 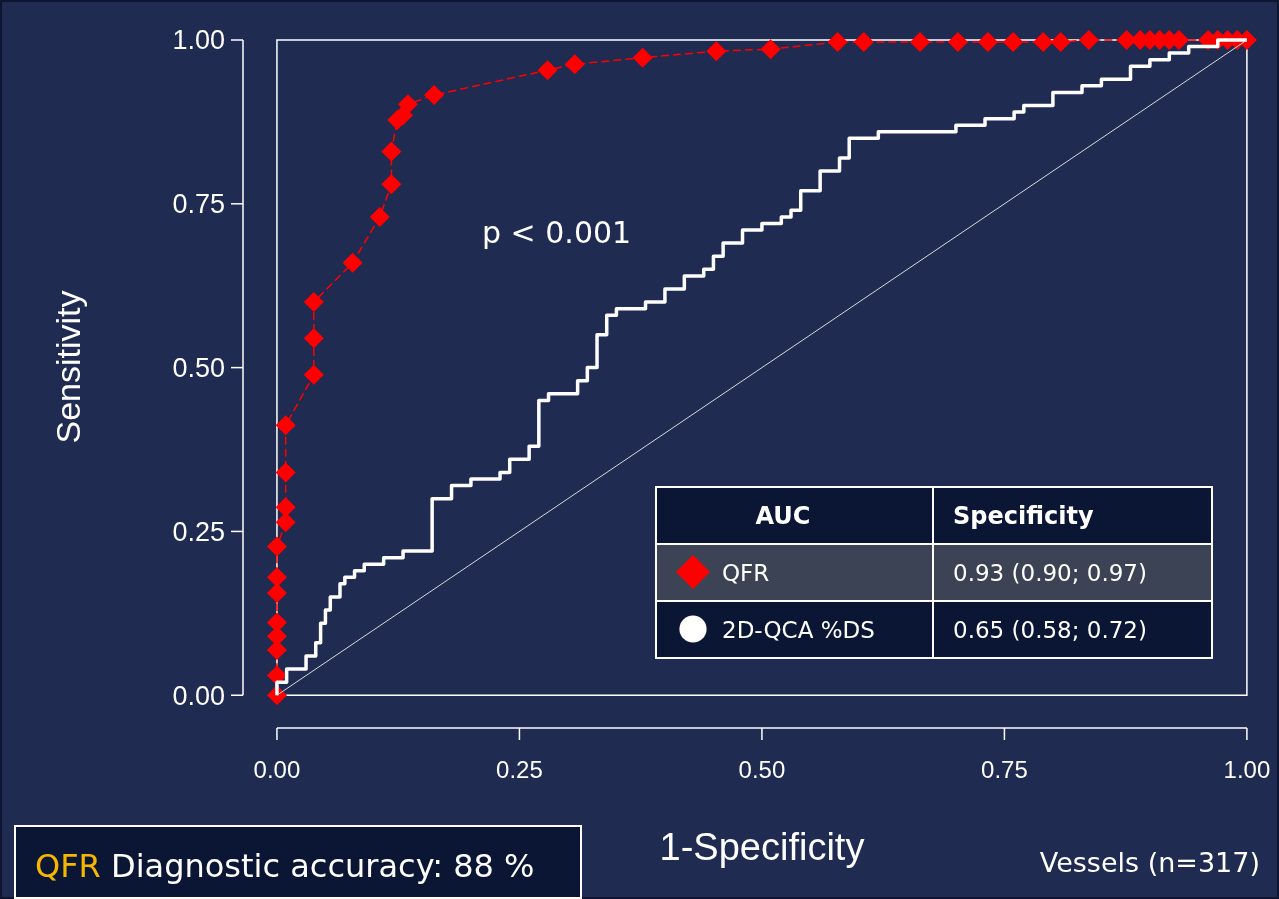 What do you see at coordinates (798, 630) in the screenshot?
I see `legend-label: 2D-QCA %DS` at bounding box center [798, 630].